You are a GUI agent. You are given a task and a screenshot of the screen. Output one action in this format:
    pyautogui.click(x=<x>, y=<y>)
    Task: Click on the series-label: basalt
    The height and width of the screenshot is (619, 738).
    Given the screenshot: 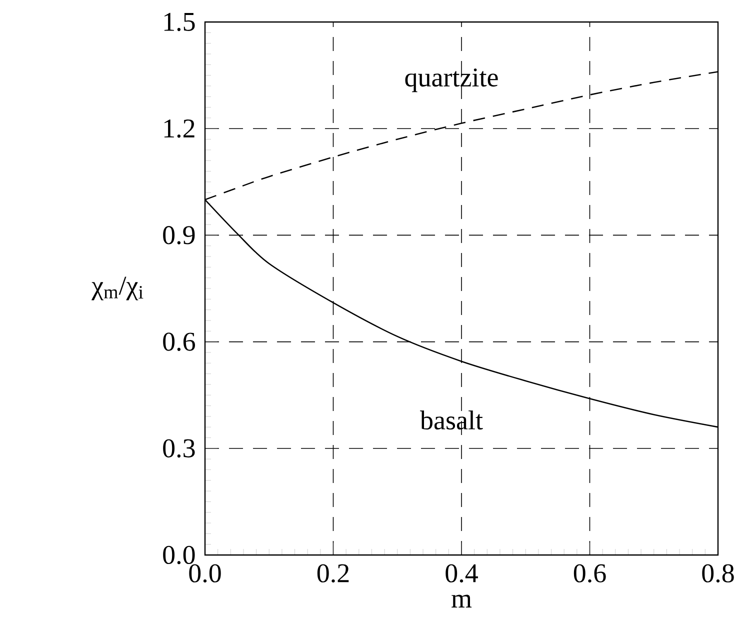 What is the action you would take?
    pyautogui.click(x=451, y=420)
    